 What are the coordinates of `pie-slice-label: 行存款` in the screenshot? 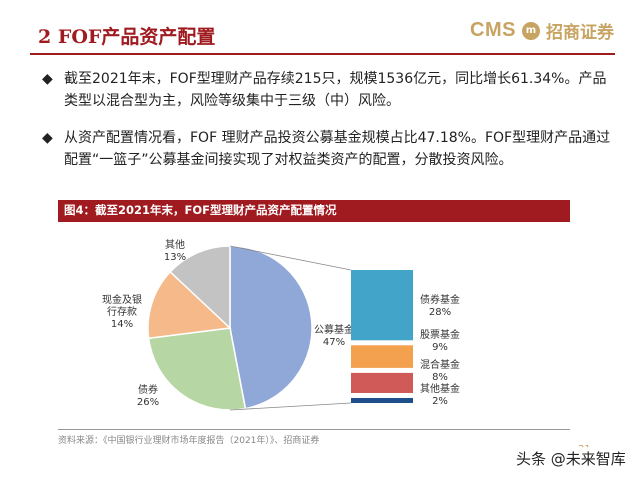 It's located at (122, 311).